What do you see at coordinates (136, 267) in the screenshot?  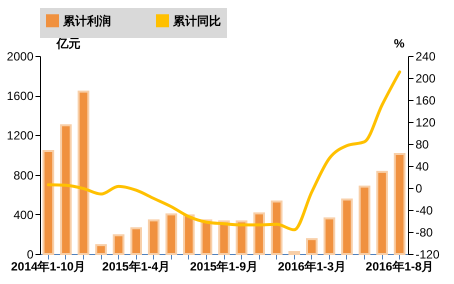 I see `x-tick-label: 2015年1-4月` at bounding box center [136, 267].